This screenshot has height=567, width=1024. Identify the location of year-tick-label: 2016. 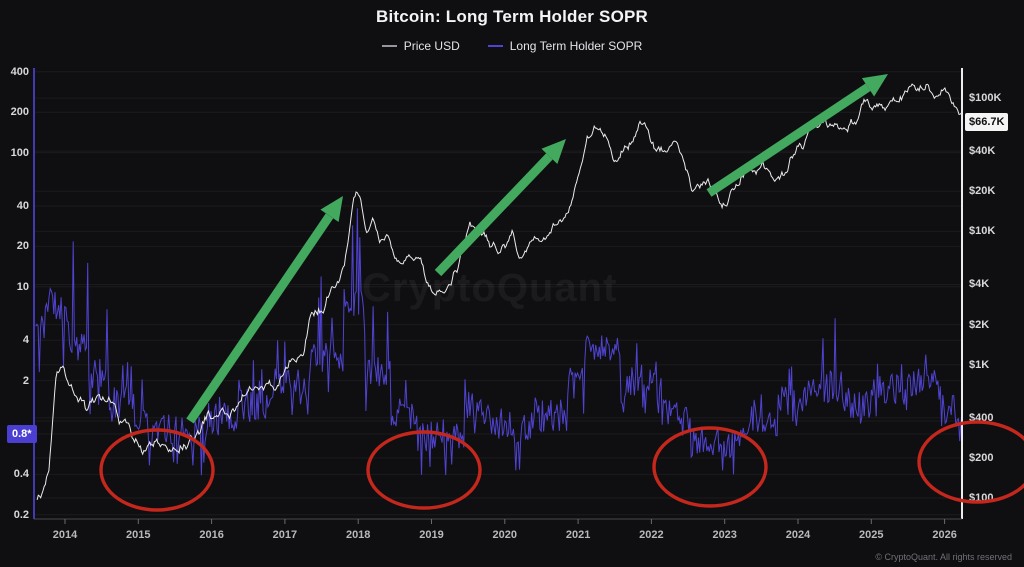
(211, 535).